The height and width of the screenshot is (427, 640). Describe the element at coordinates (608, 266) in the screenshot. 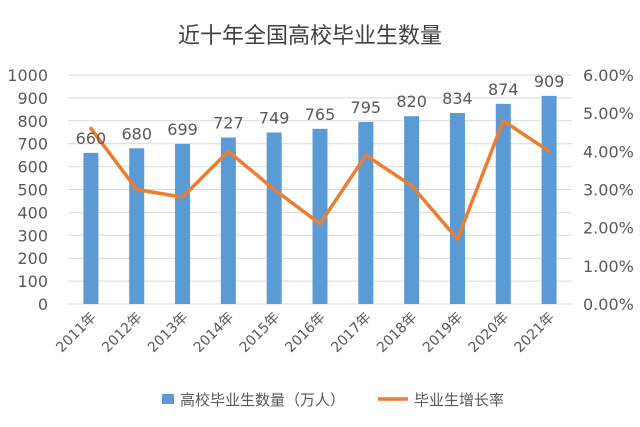

I see `right-tick-label: 1.00%` at that location.